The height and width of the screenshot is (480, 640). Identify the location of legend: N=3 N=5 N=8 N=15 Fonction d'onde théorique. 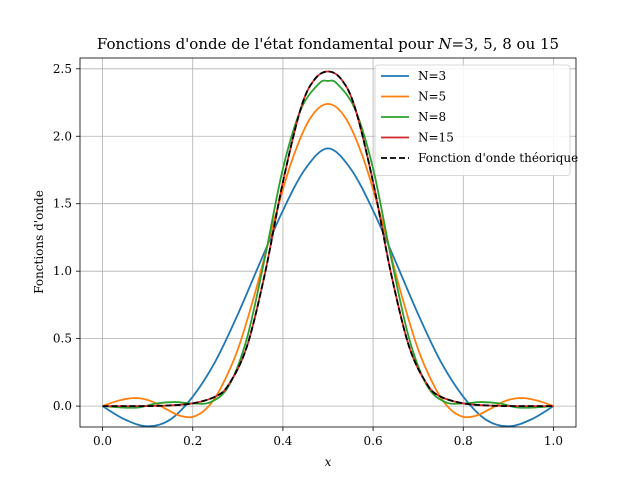
(476, 120).